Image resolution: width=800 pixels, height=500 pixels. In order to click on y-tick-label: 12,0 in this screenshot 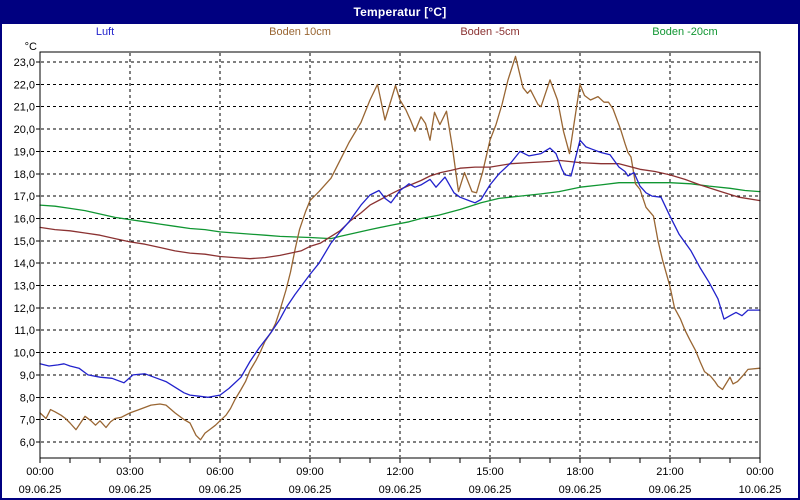, I will do `click(24, 309)`.